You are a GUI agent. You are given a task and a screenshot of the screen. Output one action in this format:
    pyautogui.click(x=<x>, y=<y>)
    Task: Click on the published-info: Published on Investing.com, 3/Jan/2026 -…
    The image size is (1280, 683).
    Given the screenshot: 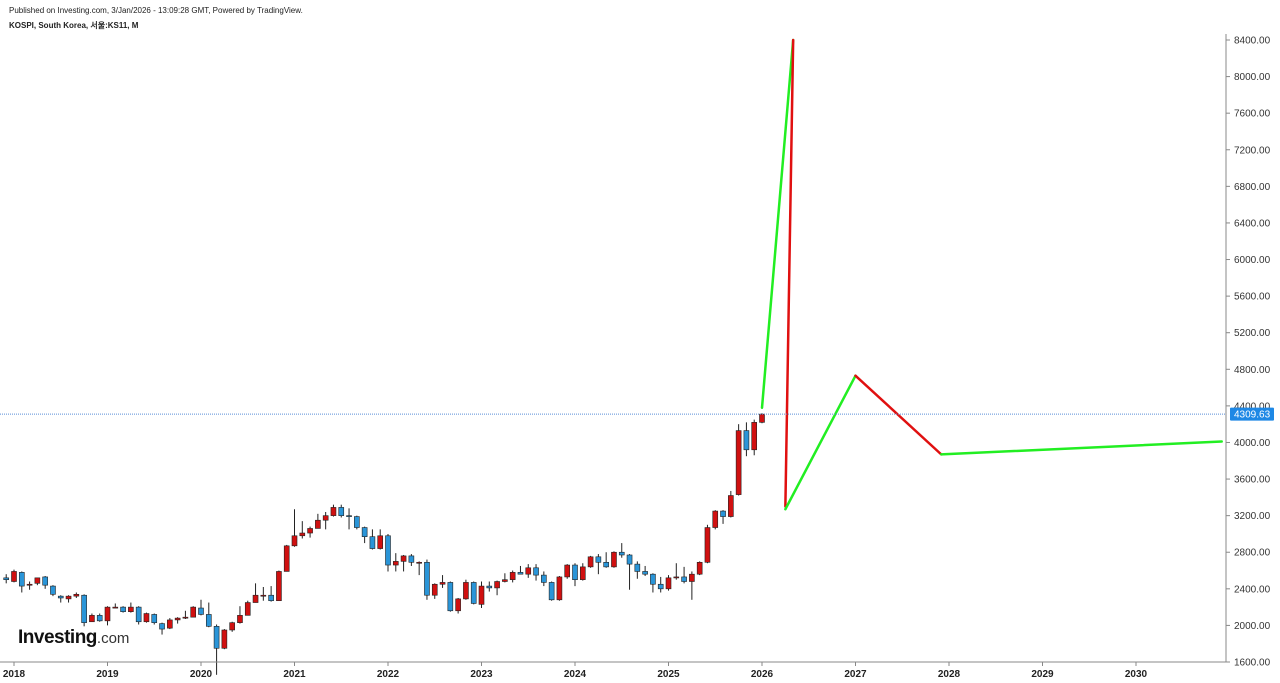 What is the action you would take?
    pyautogui.click(x=156, y=10)
    